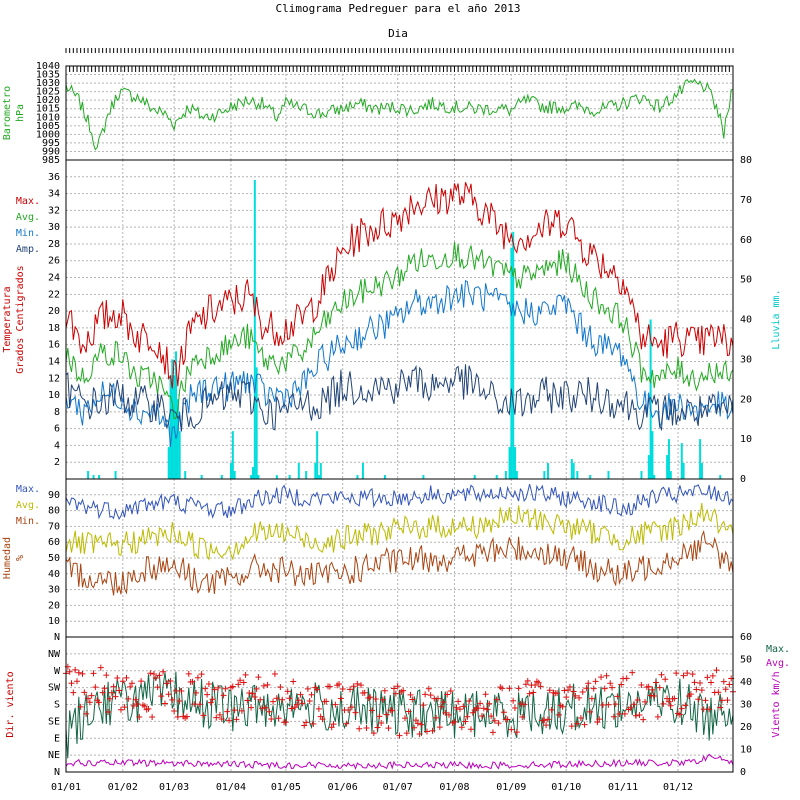  Describe the element at coordinates (54, 621) in the screenshot. I see `humedad-ytick-label: 10` at that location.